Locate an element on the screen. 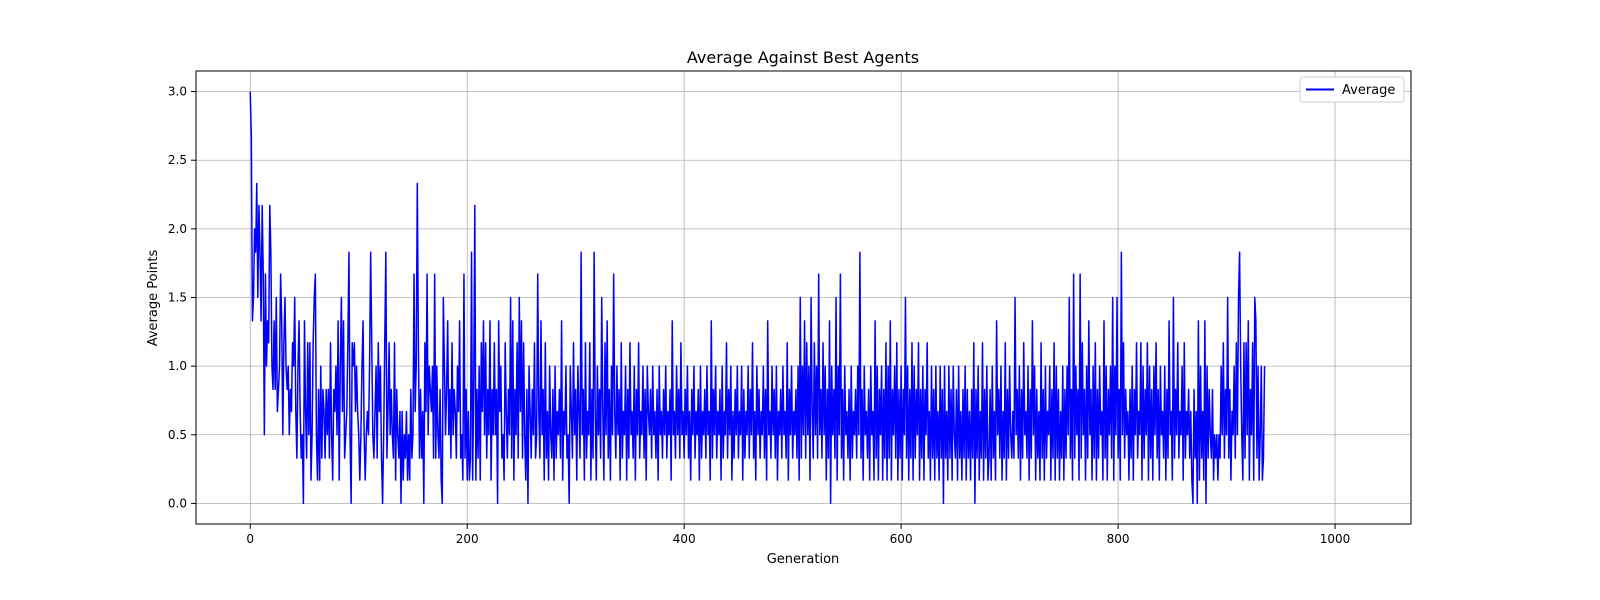  y-tick-label: 2.5 is located at coordinates (177, 160).